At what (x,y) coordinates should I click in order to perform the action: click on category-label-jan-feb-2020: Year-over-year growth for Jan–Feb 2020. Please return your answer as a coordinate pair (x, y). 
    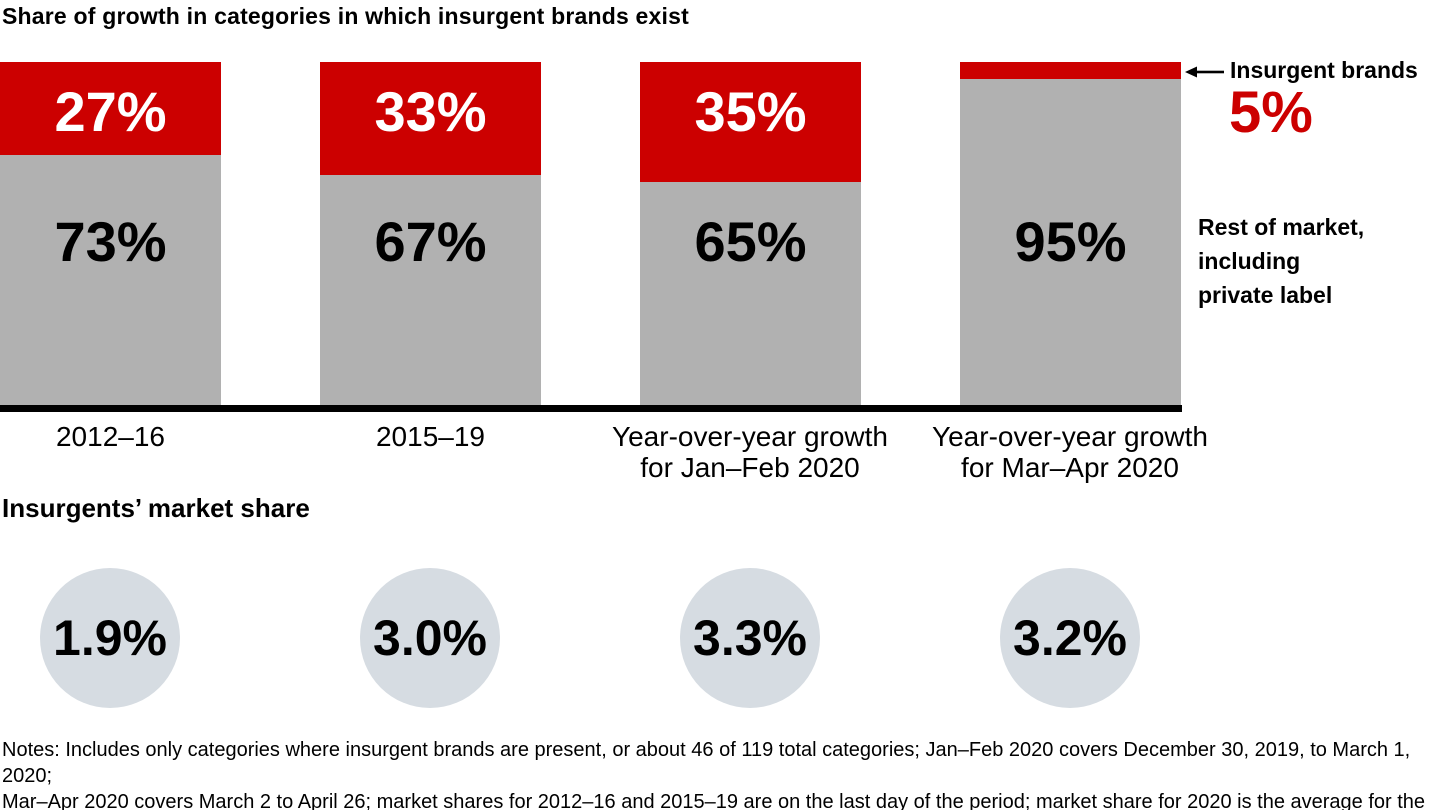
    Looking at the image, I should click on (750, 452).